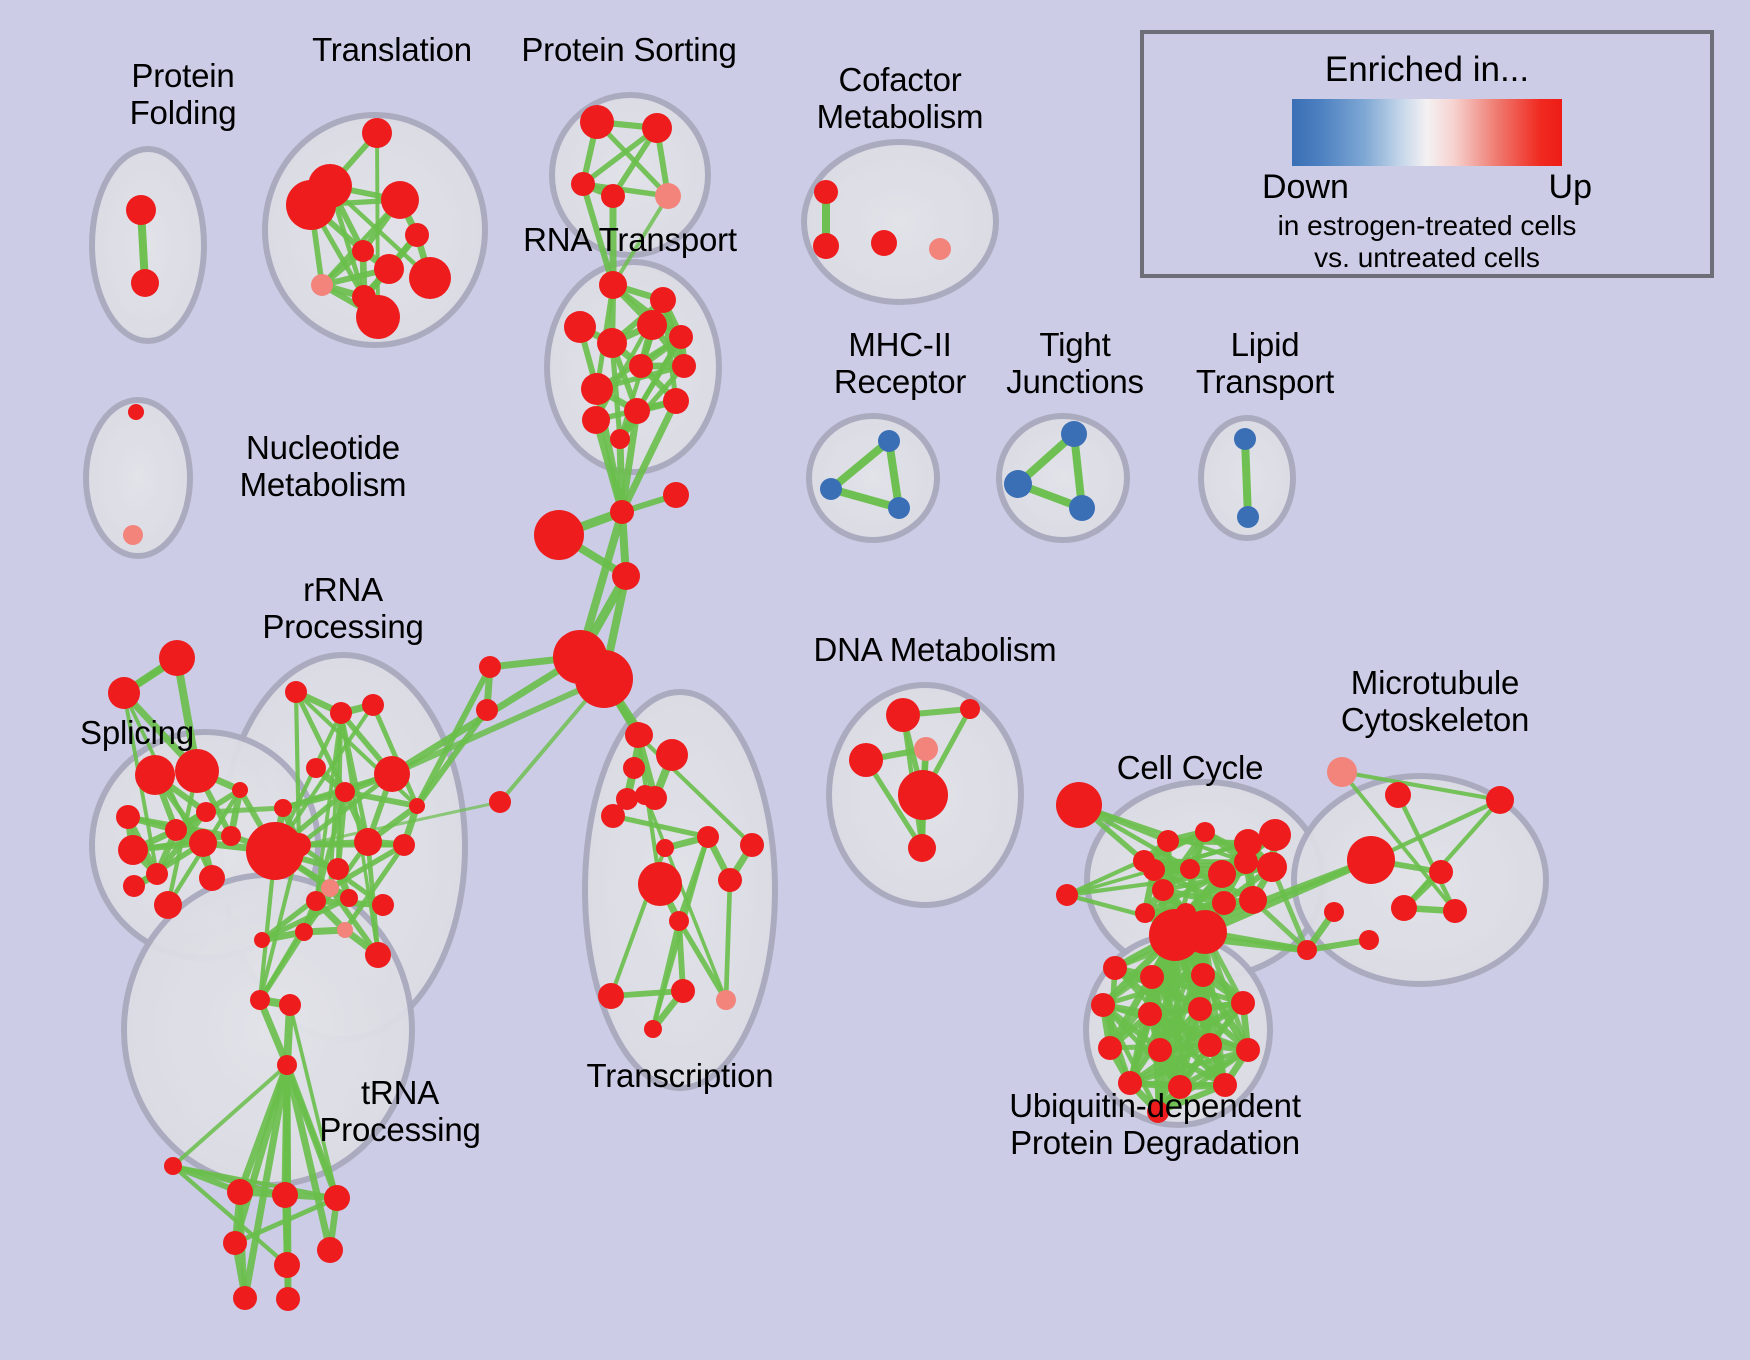  Describe the element at coordinates (873, 478) in the screenshot. I see `cluster-ellipse-mhc-ii-receptor` at that location.